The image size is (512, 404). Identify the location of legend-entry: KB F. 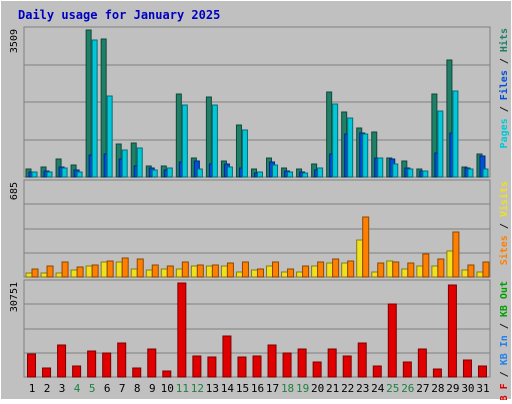
(504, 391).